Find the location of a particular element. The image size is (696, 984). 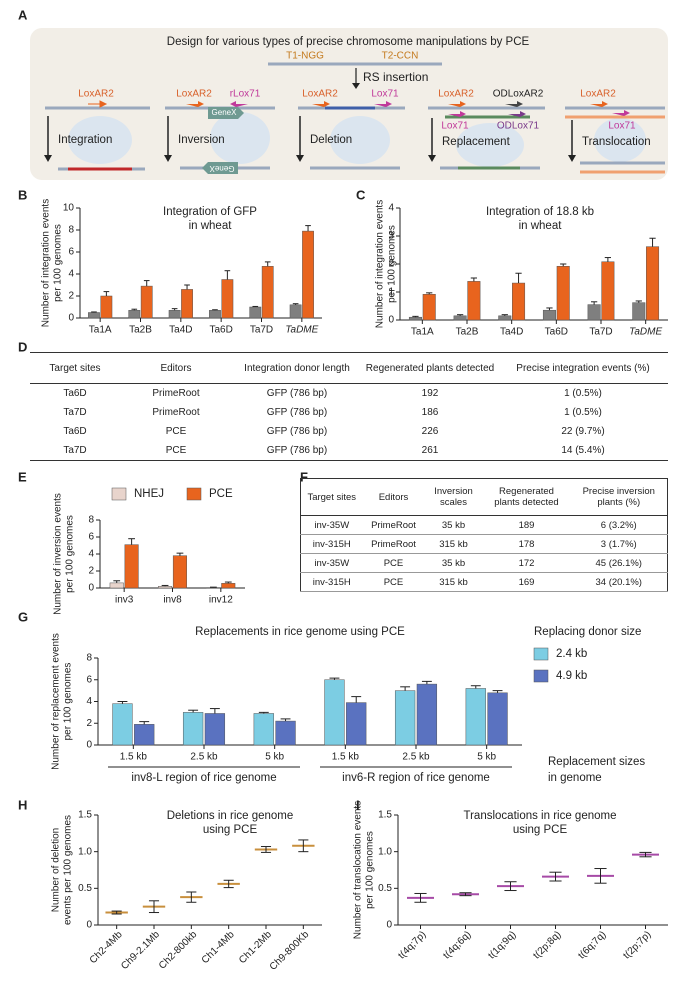

x-tick-label: t(1q;9q) is located at coordinates (502, 945).